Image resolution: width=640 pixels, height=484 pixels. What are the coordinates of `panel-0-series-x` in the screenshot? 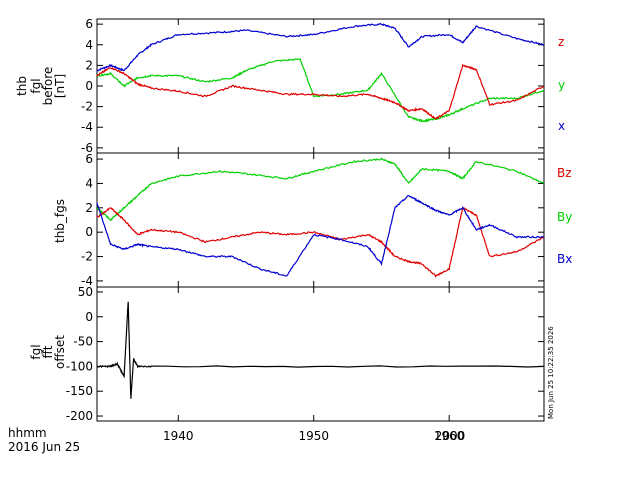 It's located at (320, 47).